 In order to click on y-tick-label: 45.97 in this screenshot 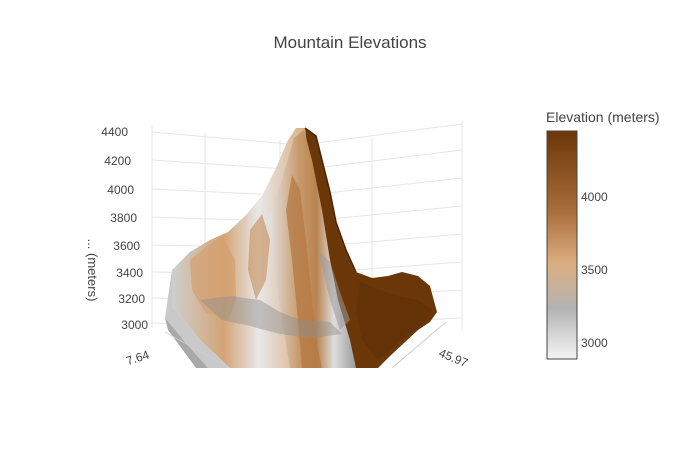, I will do `click(453, 358)`.